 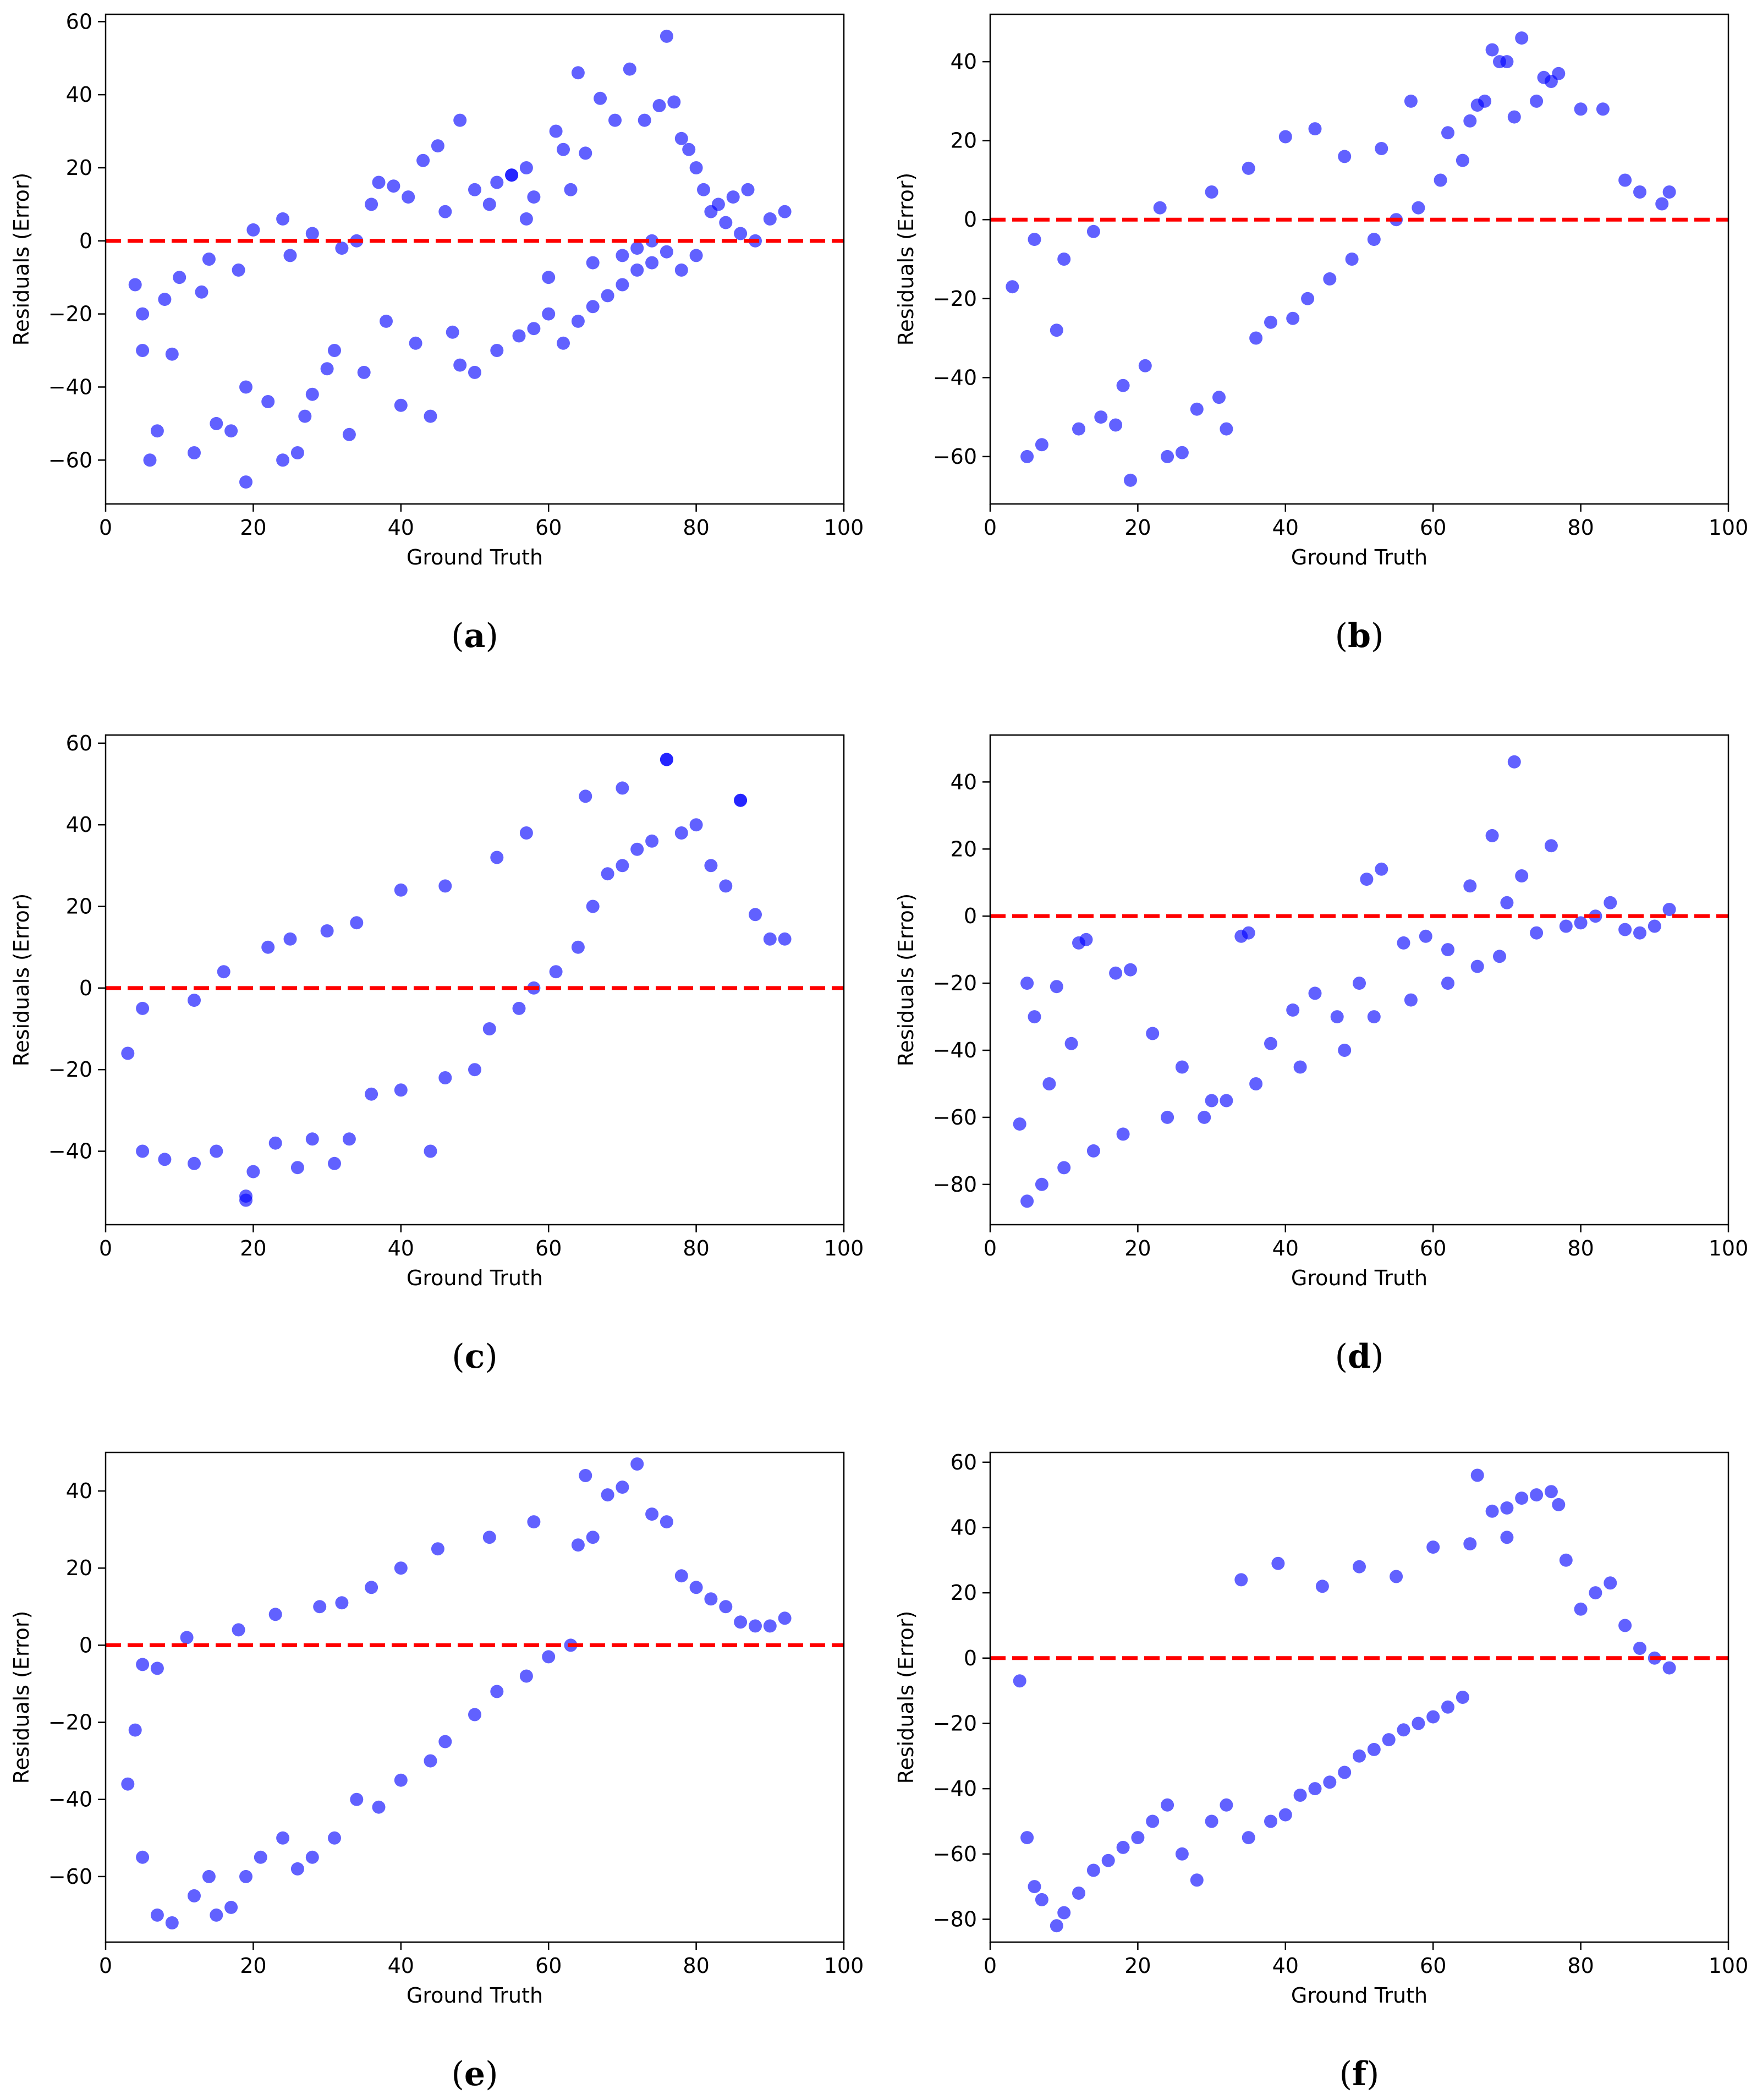 What do you see at coordinates (460, 259) in the screenshot?
I see `panel-a-points` at bounding box center [460, 259].